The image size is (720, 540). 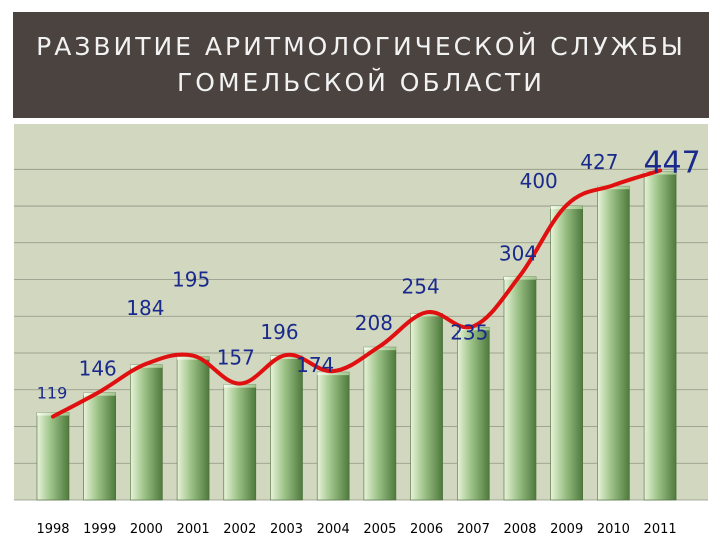 I want to click on x-tick-label: 2002, so click(x=239, y=529).